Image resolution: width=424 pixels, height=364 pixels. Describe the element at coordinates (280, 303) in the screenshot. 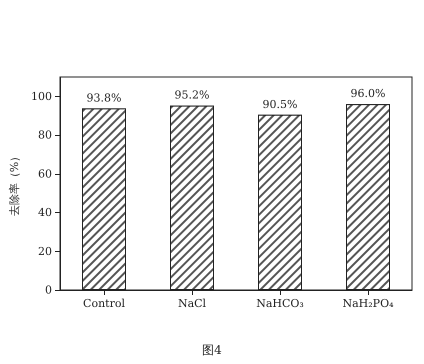

I see `x-tick-label: NaHCO₃` at that location.